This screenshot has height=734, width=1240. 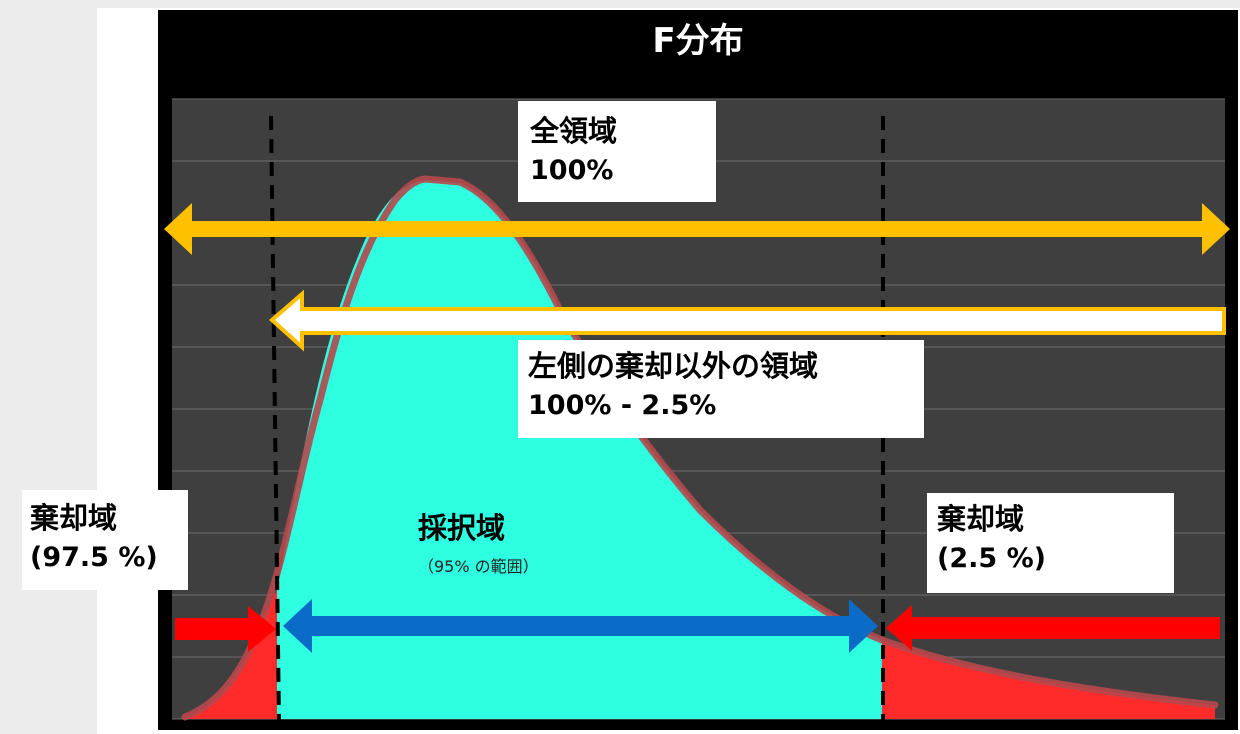 I want to click on left-critical-line, so click(x=275, y=419).